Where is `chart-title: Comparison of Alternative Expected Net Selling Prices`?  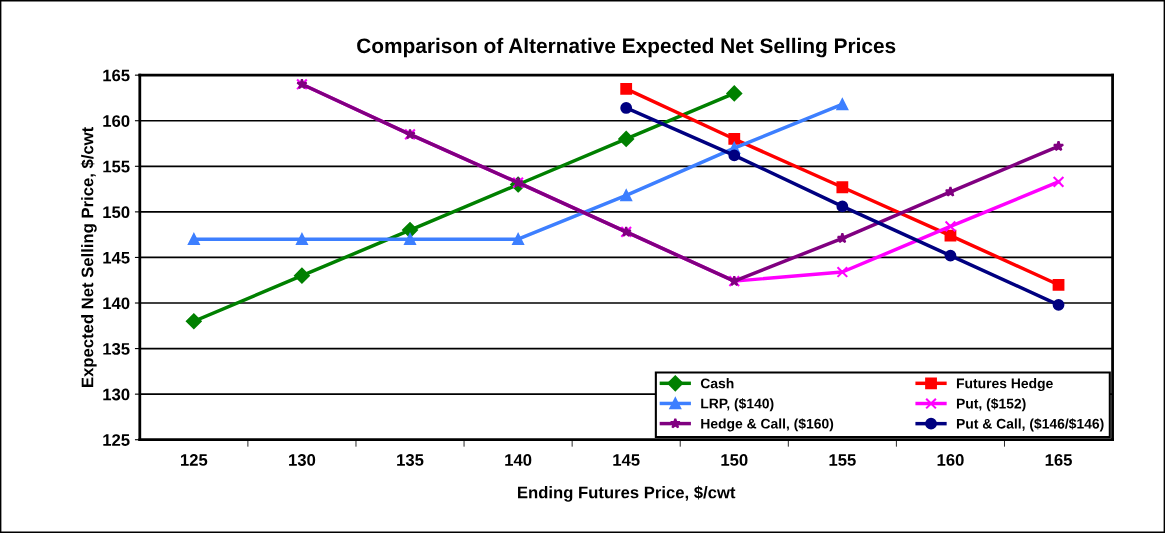 chart-title: Comparison of Alternative Expected Net Selling Prices is located at coordinates (626, 47).